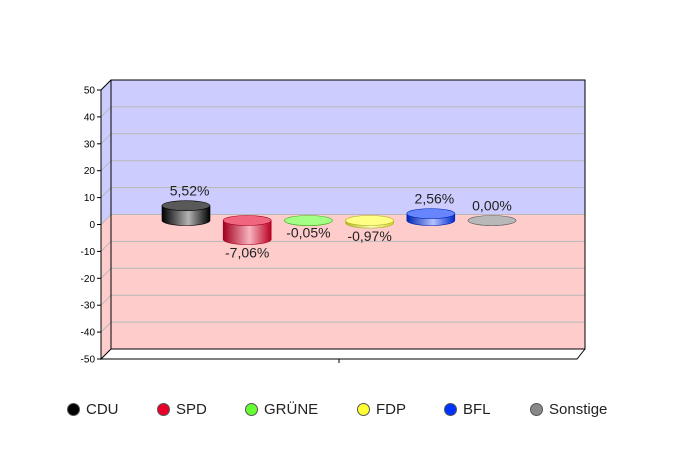 This screenshot has height=450, width=678. I want to click on y-tick-label: 20, so click(90, 171).